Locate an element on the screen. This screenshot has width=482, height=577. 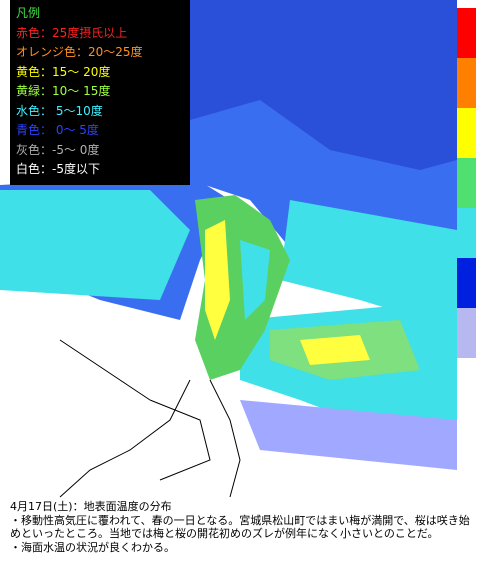
legend-item: 白色：-5度以下 is located at coordinates (58, 169).